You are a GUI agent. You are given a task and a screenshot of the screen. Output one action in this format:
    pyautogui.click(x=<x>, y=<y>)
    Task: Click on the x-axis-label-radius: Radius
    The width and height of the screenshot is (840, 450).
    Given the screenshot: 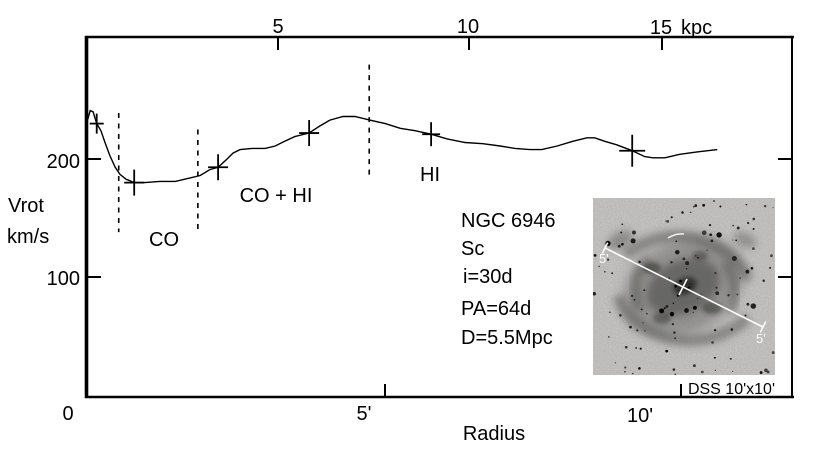 What is the action you would take?
    pyautogui.click(x=494, y=434)
    